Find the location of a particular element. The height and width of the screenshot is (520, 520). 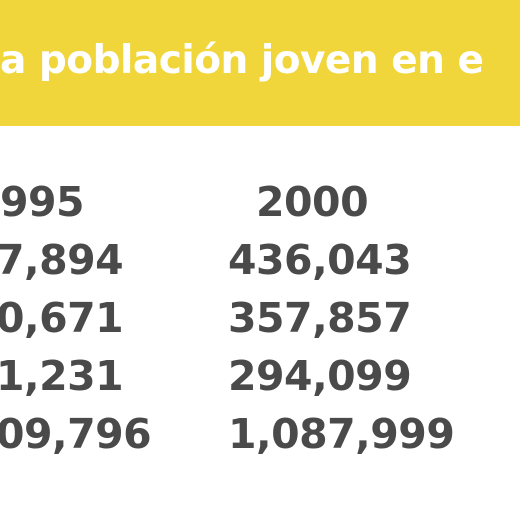

column-header: 995 is located at coordinates (42, 202).